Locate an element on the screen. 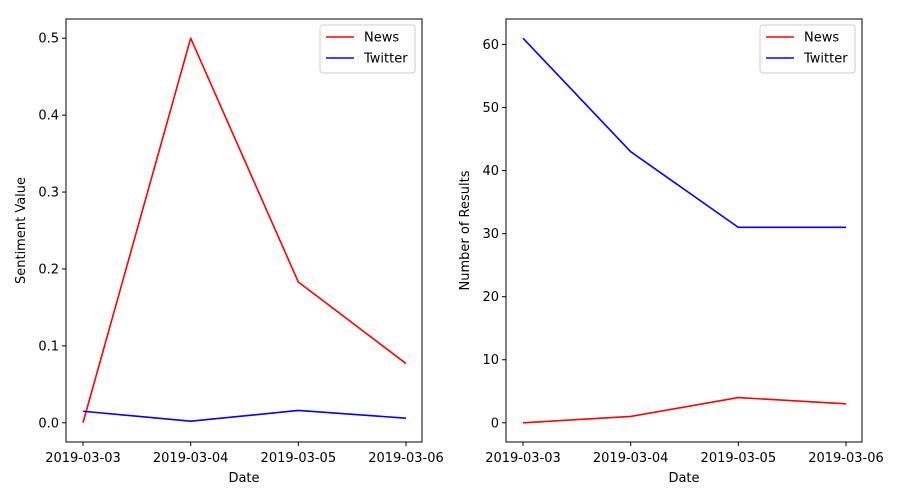 The image size is (900, 500). y-axis-label: Number of Results is located at coordinates (465, 230).